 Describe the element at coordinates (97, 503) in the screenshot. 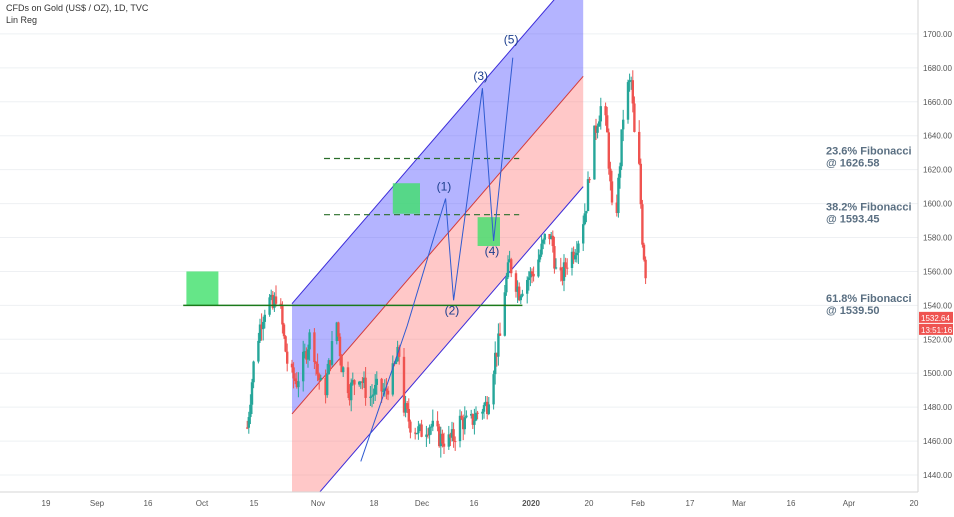

I see `x-tick-label: Sep` at that location.